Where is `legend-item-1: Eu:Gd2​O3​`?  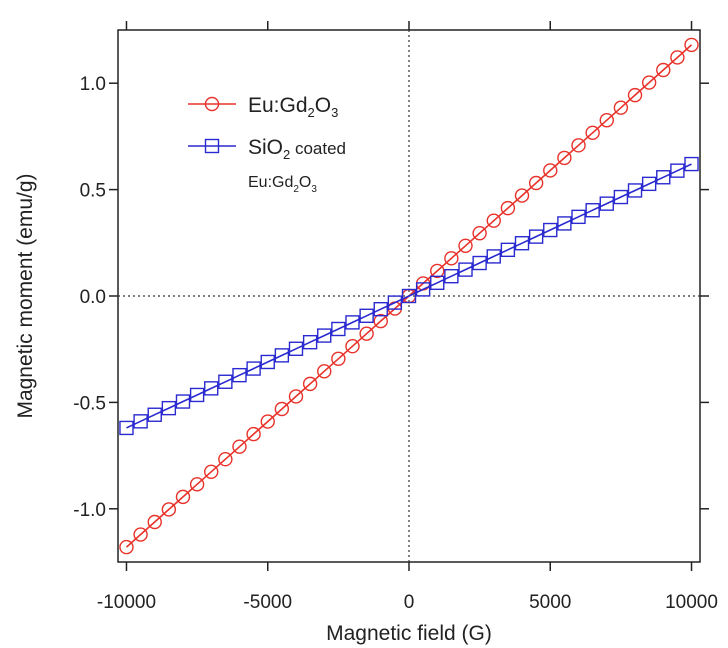 legend-item-1: Eu:Gd2​O3​ is located at coordinates (263, 107).